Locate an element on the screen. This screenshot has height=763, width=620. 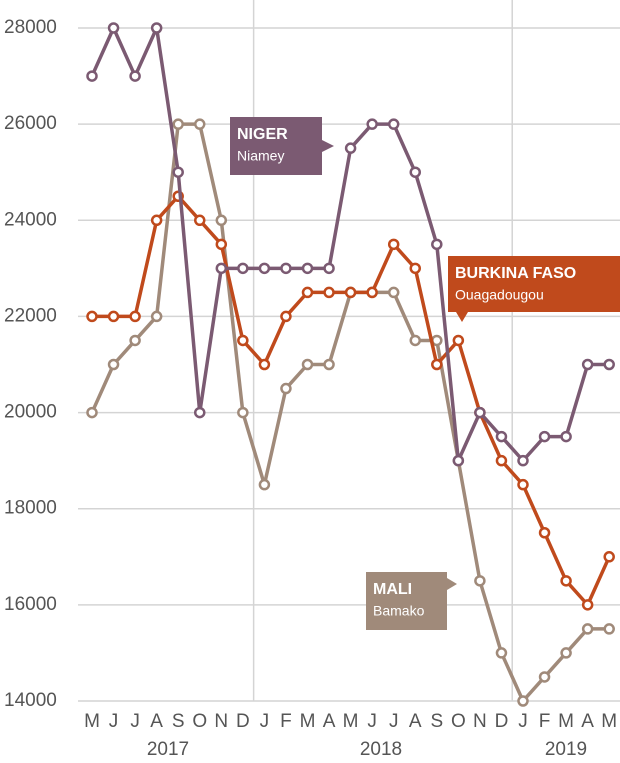
legend-name: BURKINA FASO is located at coordinates (515, 273).